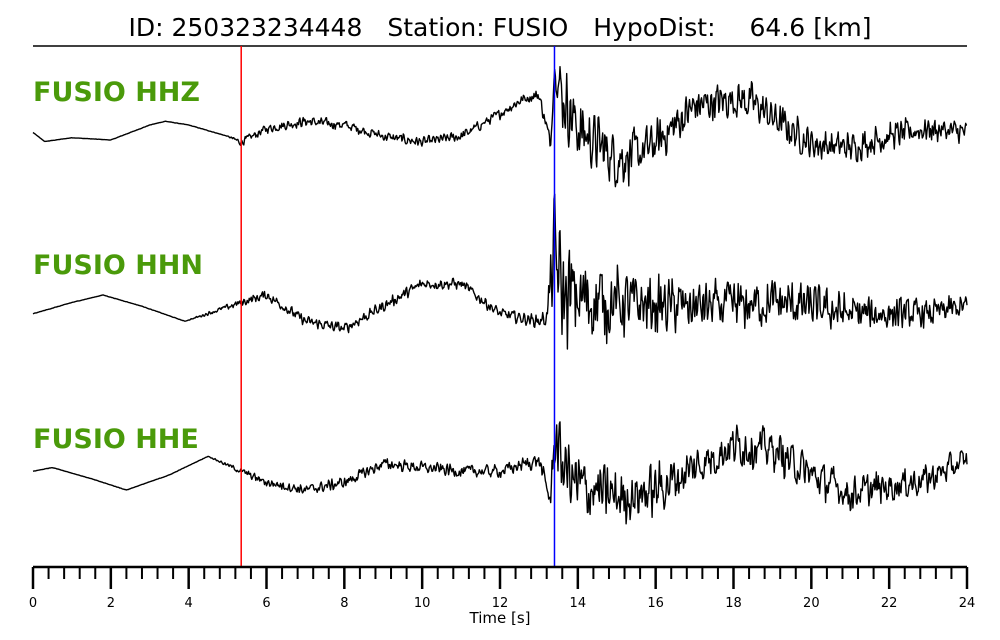  Describe the element at coordinates (344, 603) in the screenshot. I see `tick-label: 8` at that location.